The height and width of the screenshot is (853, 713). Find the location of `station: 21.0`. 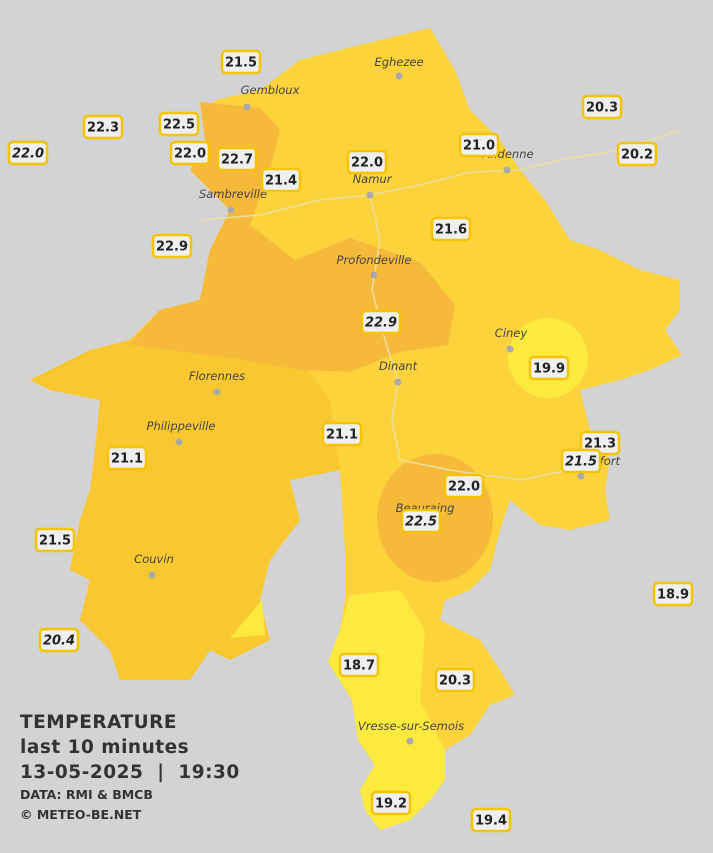

station: 21.0 is located at coordinates (479, 145).